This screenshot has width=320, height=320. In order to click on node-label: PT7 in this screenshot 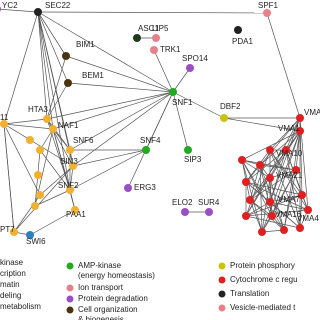, I will do `click(7, 229)`.